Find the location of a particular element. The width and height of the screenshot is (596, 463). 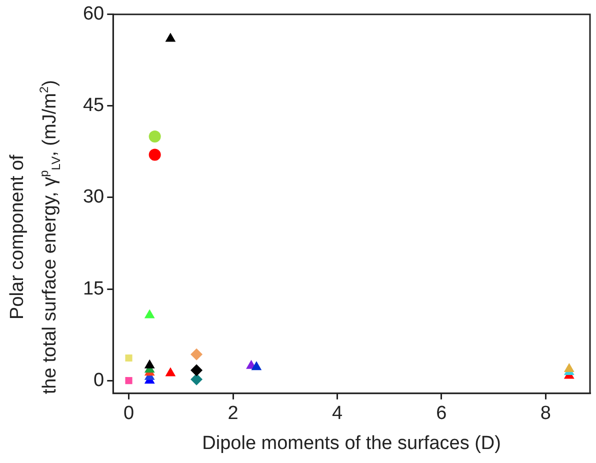

x-tick-label: 8 is located at coordinates (545, 413).